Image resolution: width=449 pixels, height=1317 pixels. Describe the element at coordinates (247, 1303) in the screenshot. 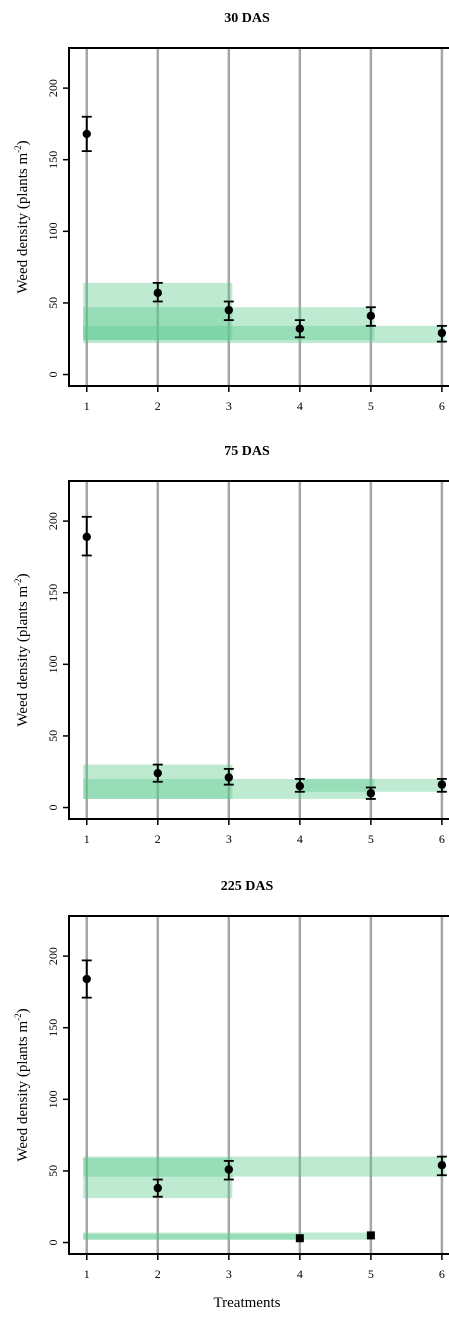

I see `x-axis-label: Treatments` at that location.